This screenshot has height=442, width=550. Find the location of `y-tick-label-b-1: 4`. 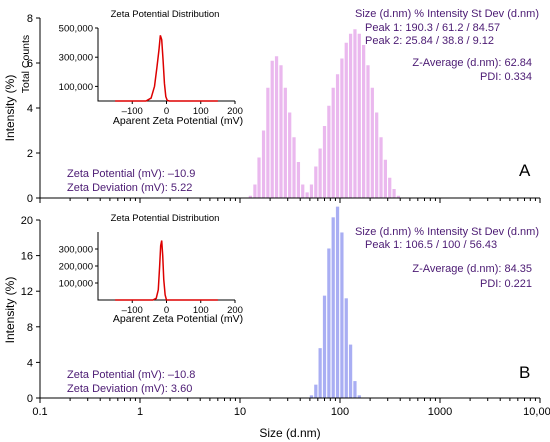

y-tick-label-b-1: 4 is located at coordinates (30, 363).